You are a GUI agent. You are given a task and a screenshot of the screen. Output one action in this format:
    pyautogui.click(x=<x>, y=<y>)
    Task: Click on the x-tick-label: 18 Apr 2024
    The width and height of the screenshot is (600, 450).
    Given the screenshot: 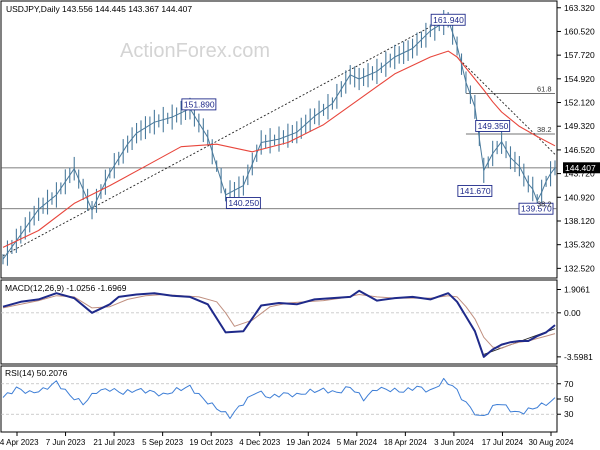 What is the action you would take?
    pyautogui.click(x=406, y=442)
    